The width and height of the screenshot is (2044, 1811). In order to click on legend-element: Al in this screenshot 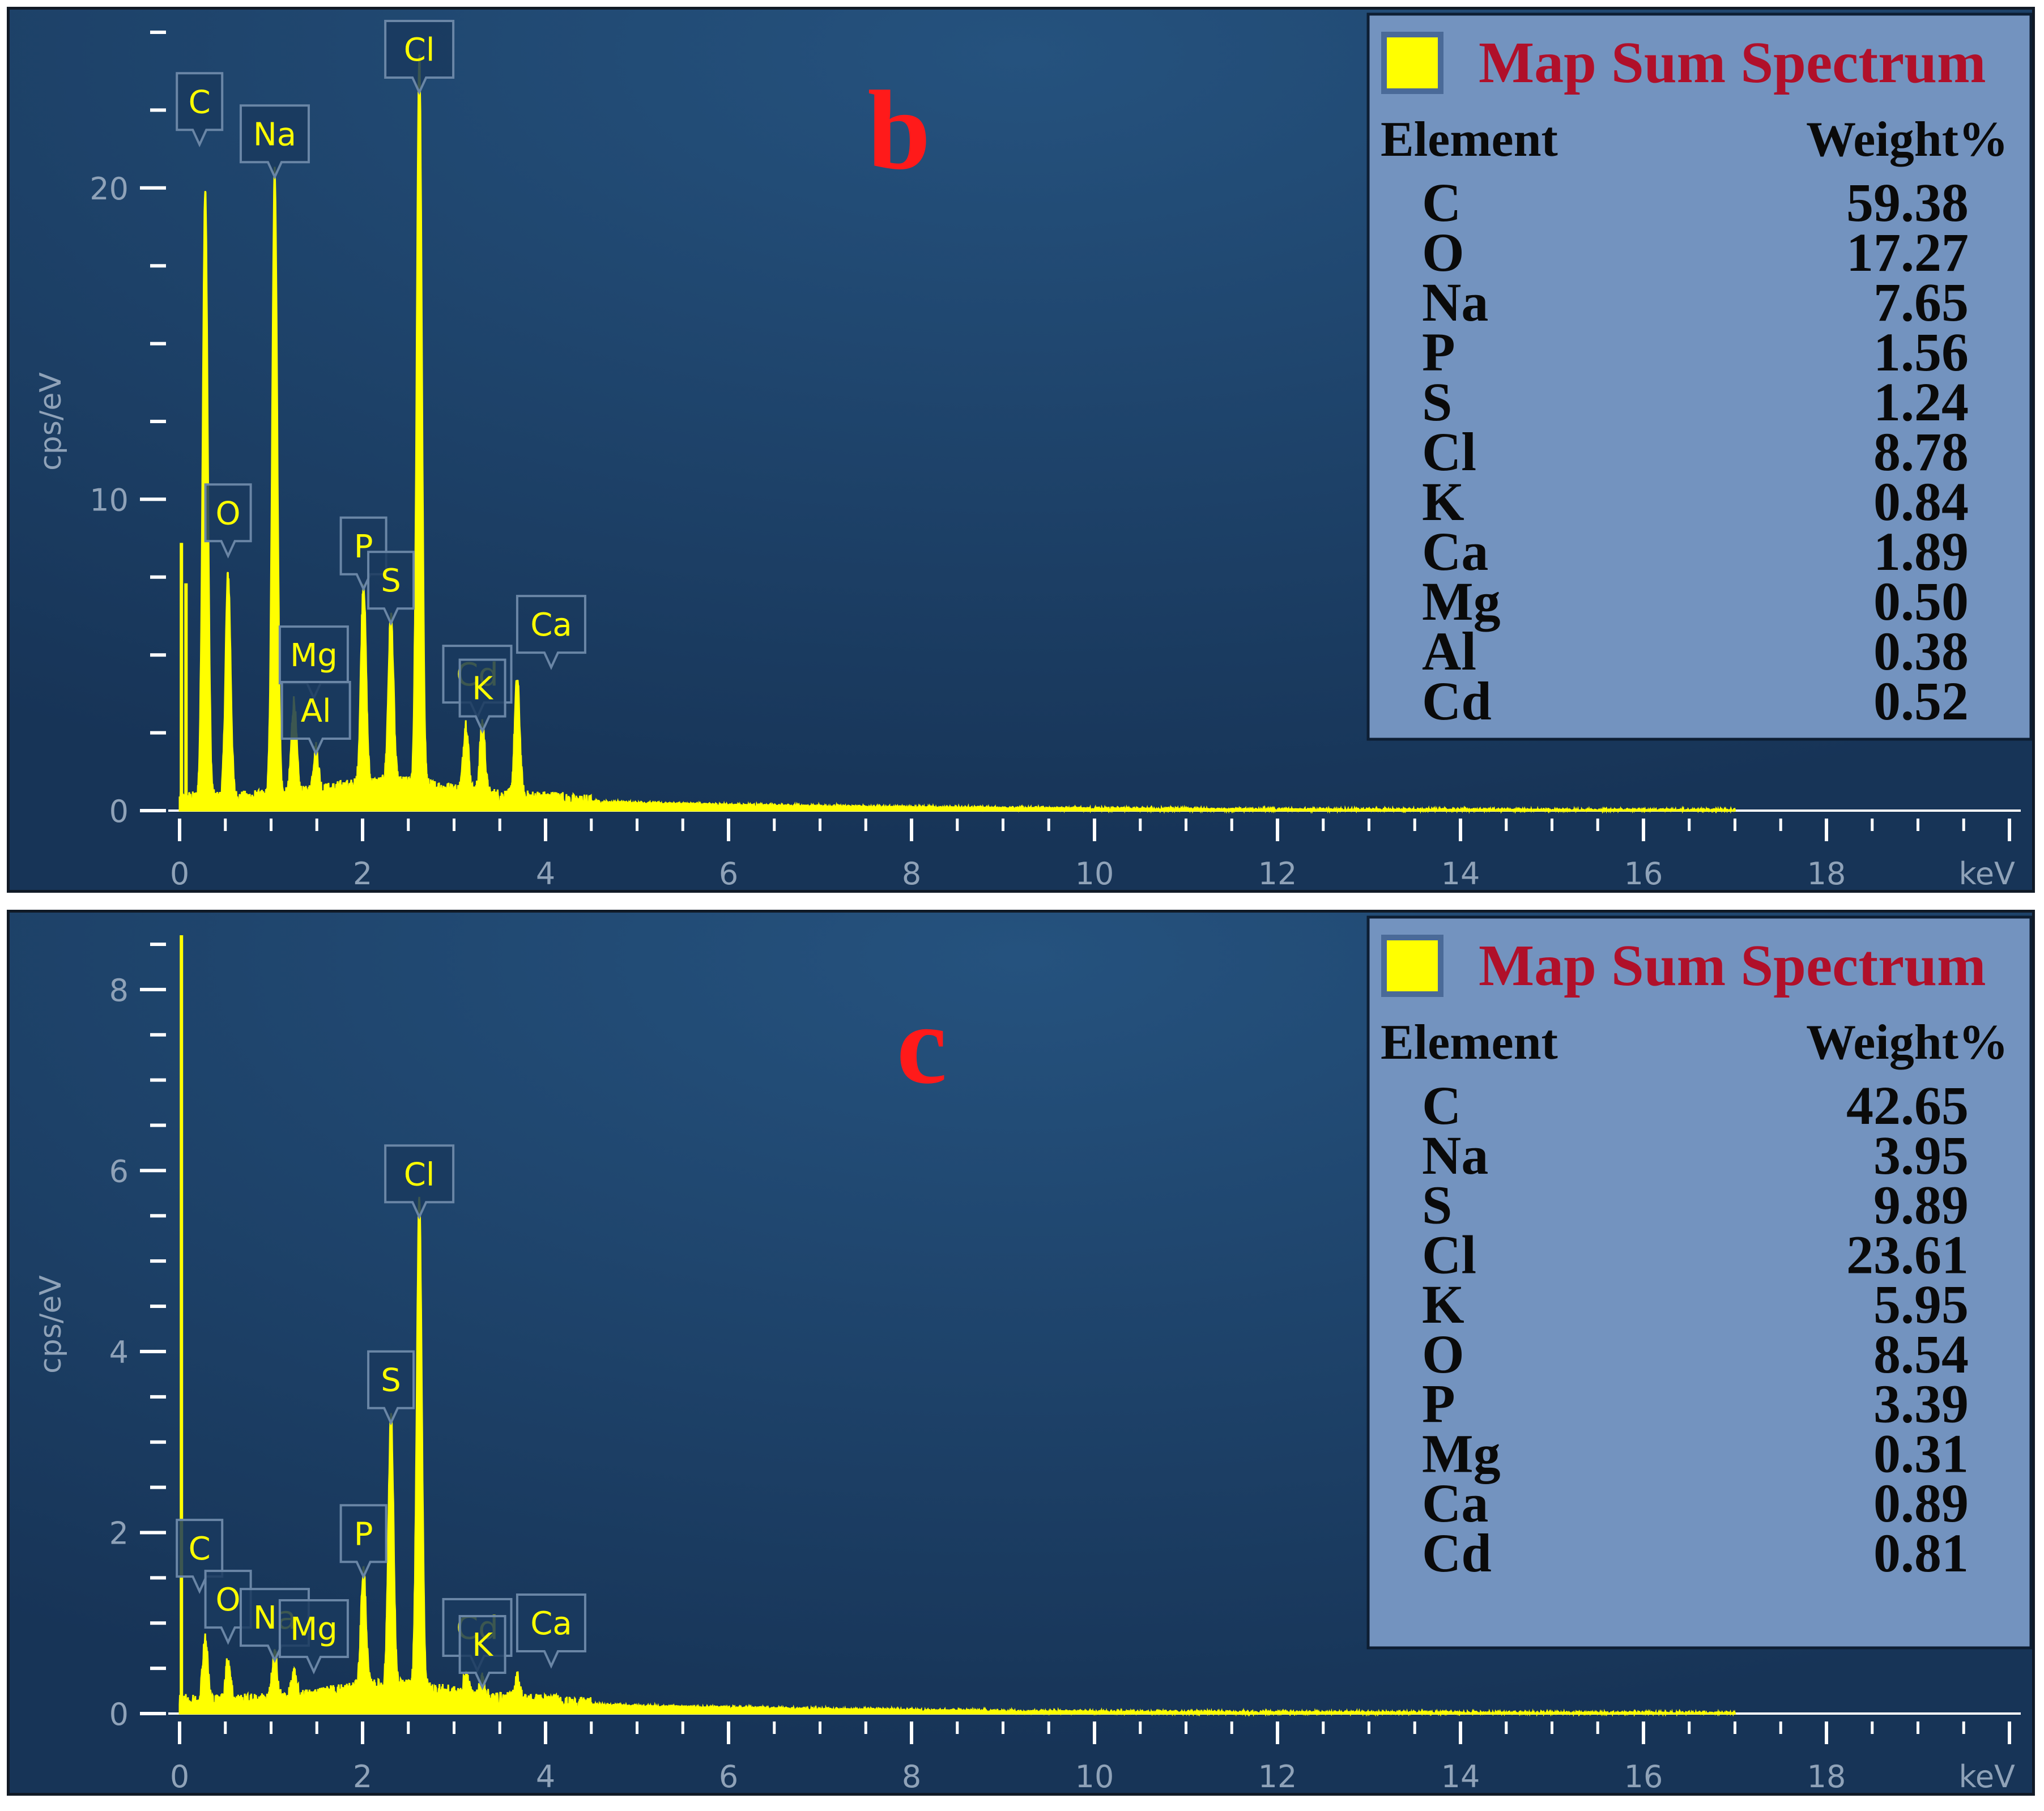, I will do `click(1449, 651)`.